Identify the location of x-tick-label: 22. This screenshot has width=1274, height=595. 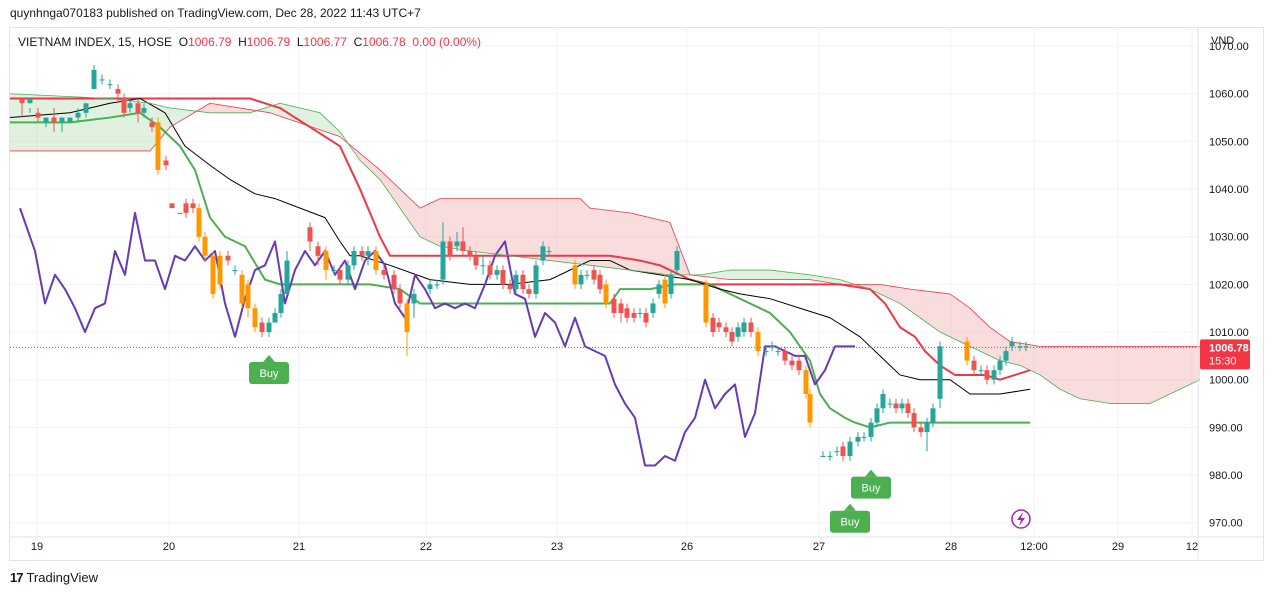
(426, 547).